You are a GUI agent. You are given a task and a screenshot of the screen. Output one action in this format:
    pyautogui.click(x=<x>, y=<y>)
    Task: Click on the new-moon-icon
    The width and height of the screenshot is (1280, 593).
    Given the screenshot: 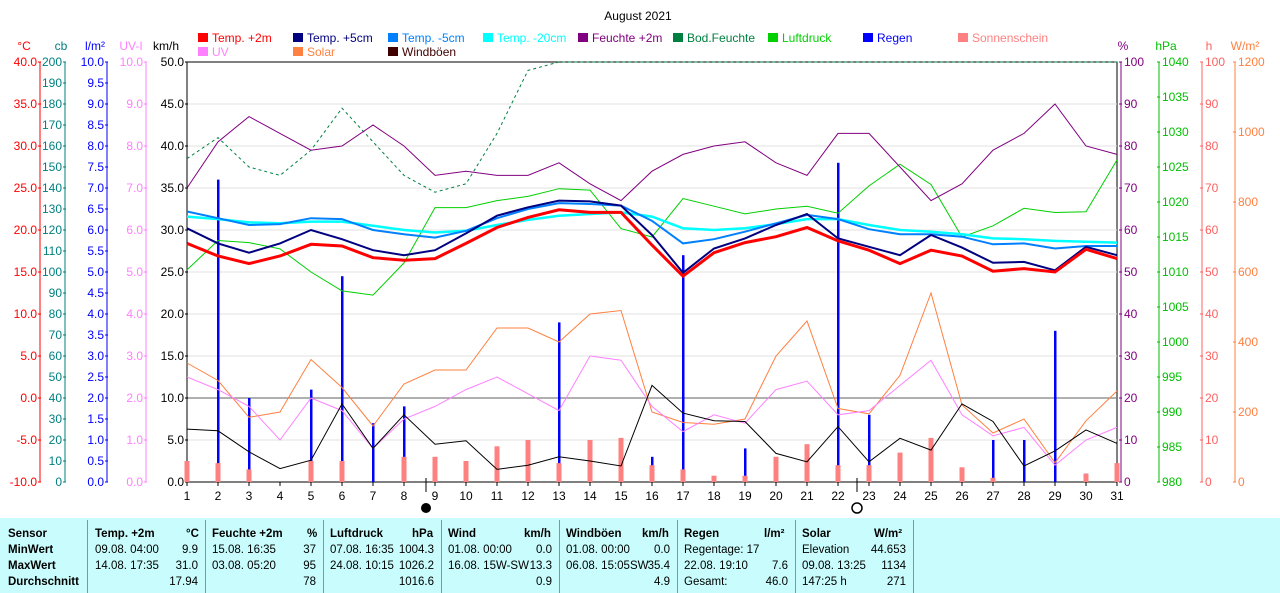 What is the action you would take?
    pyautogui.click(x=426, y=508)
    